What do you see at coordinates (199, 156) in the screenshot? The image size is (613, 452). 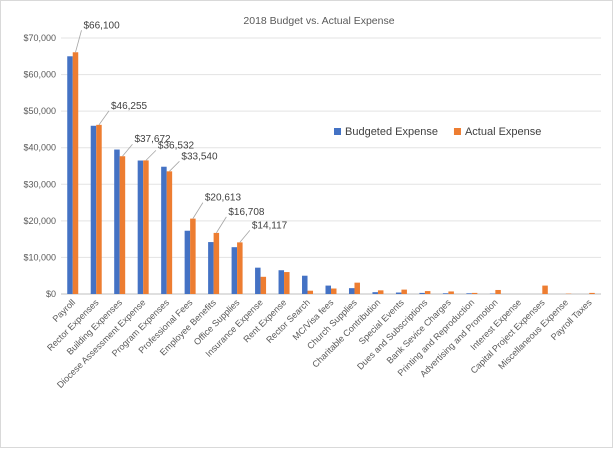 I see `data-label-4: $33,540` at bounding box center [199, 156].